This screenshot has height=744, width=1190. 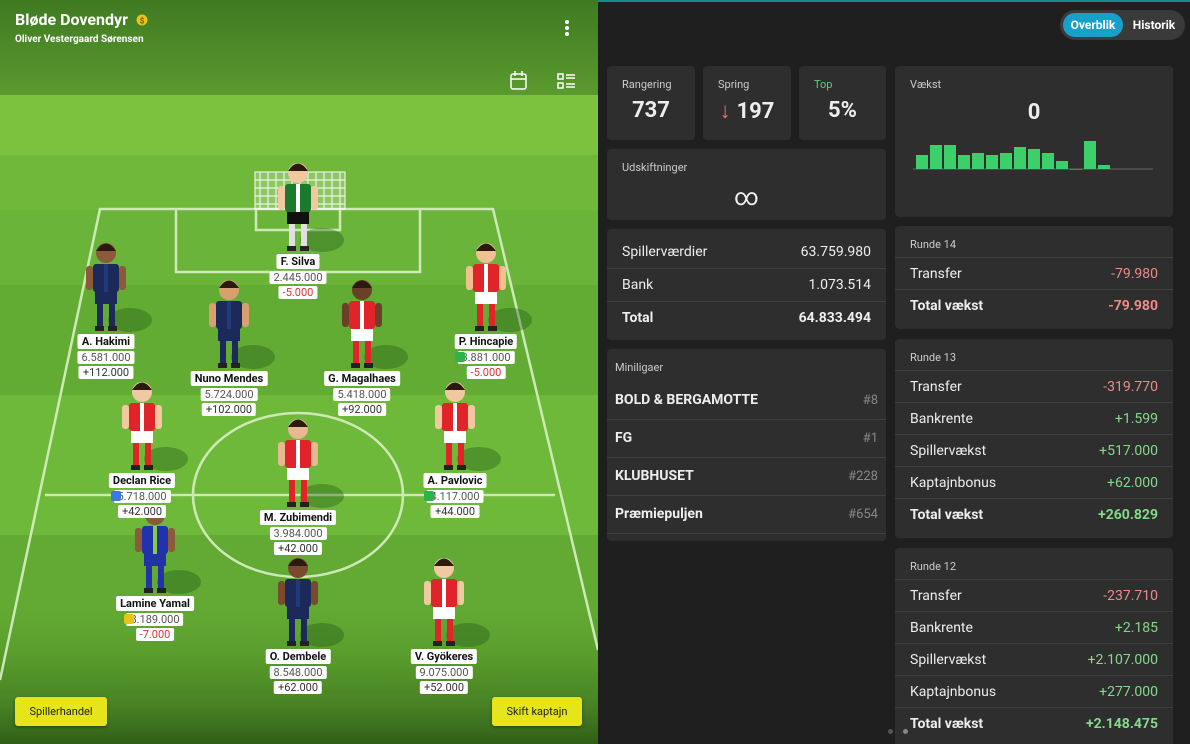 I want to click on label: Udskiftninger, so click(x=655, y=167).